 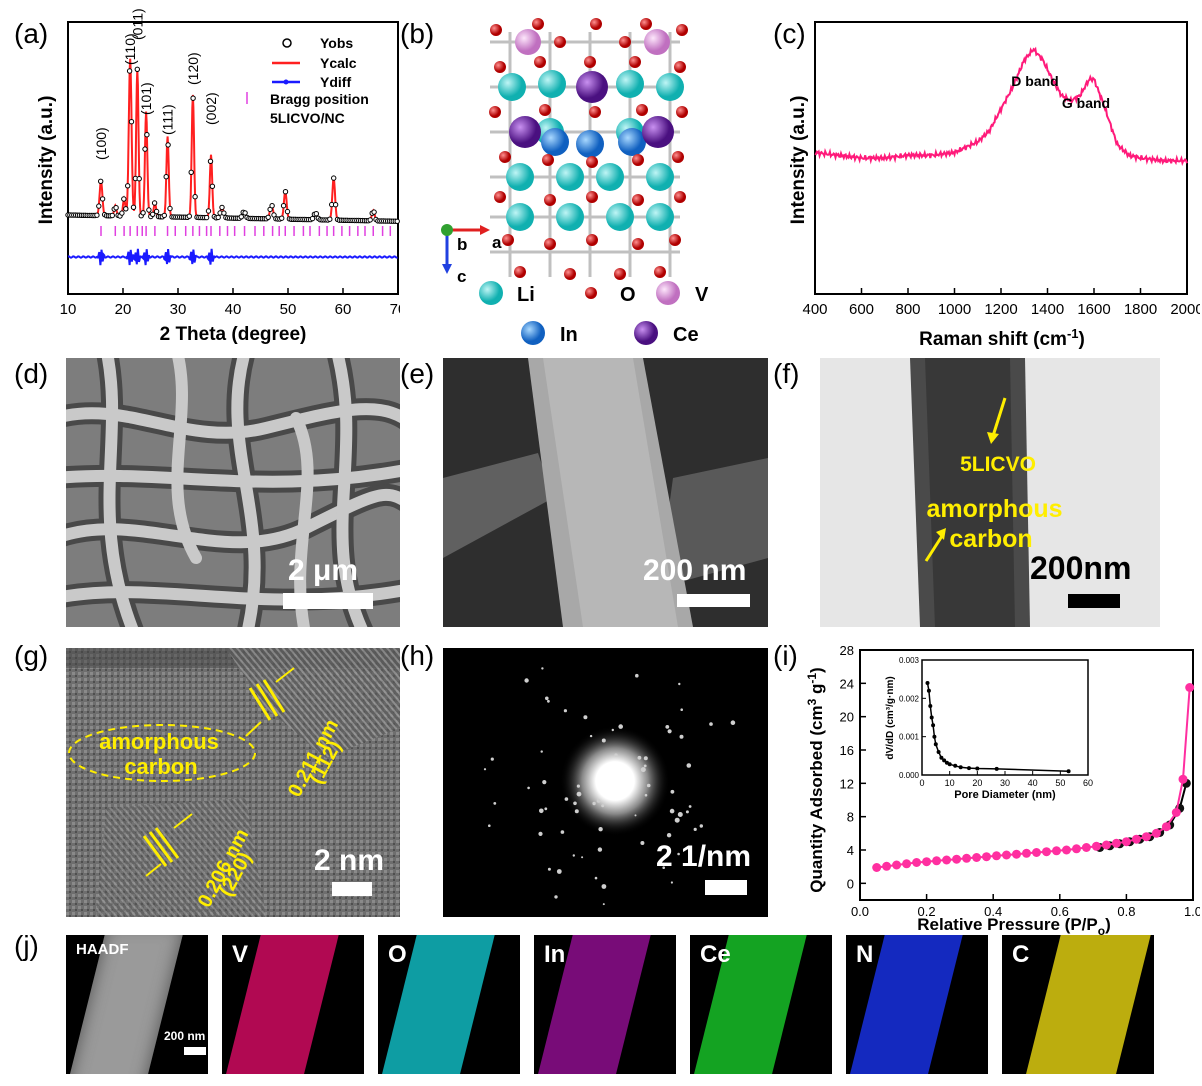 I want to click on scalebar-j, so click(x=195, y=1051).